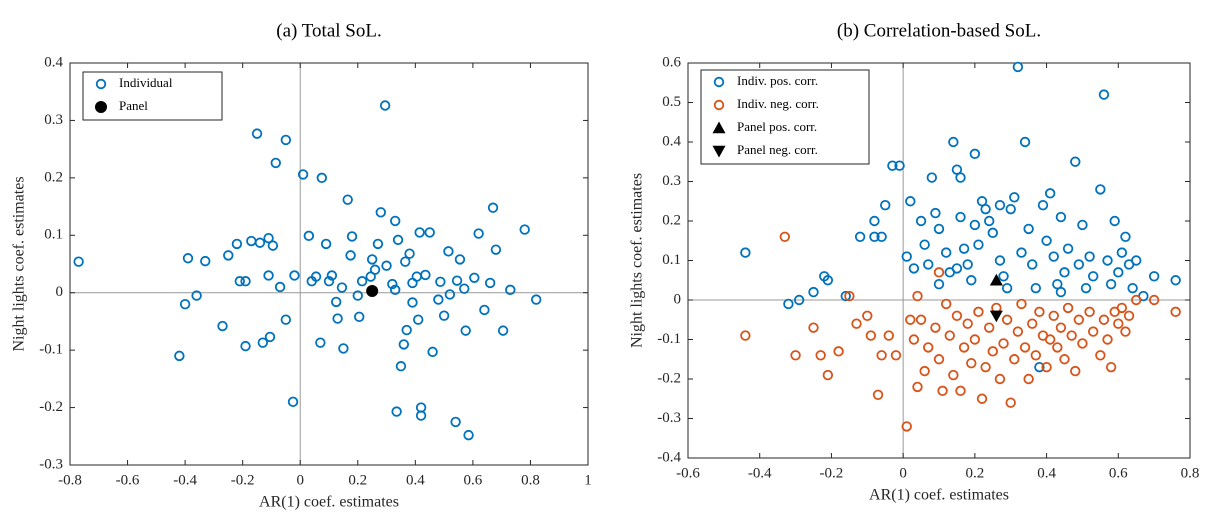  Describe the element at coordinates (51, 464) in the screenshot. I see `y-tick-label: -0.3` at that location.